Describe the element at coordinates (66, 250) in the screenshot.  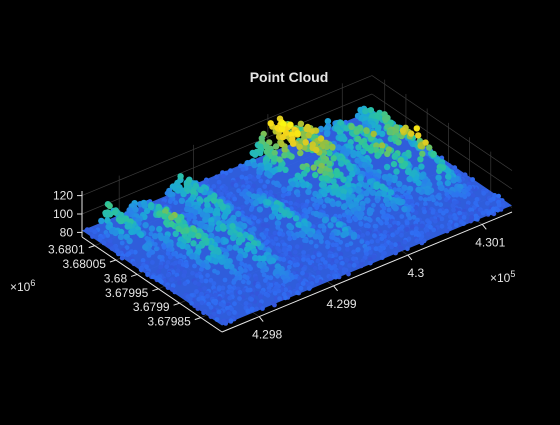
I see `y-tick-label: 3.6801` at that location.